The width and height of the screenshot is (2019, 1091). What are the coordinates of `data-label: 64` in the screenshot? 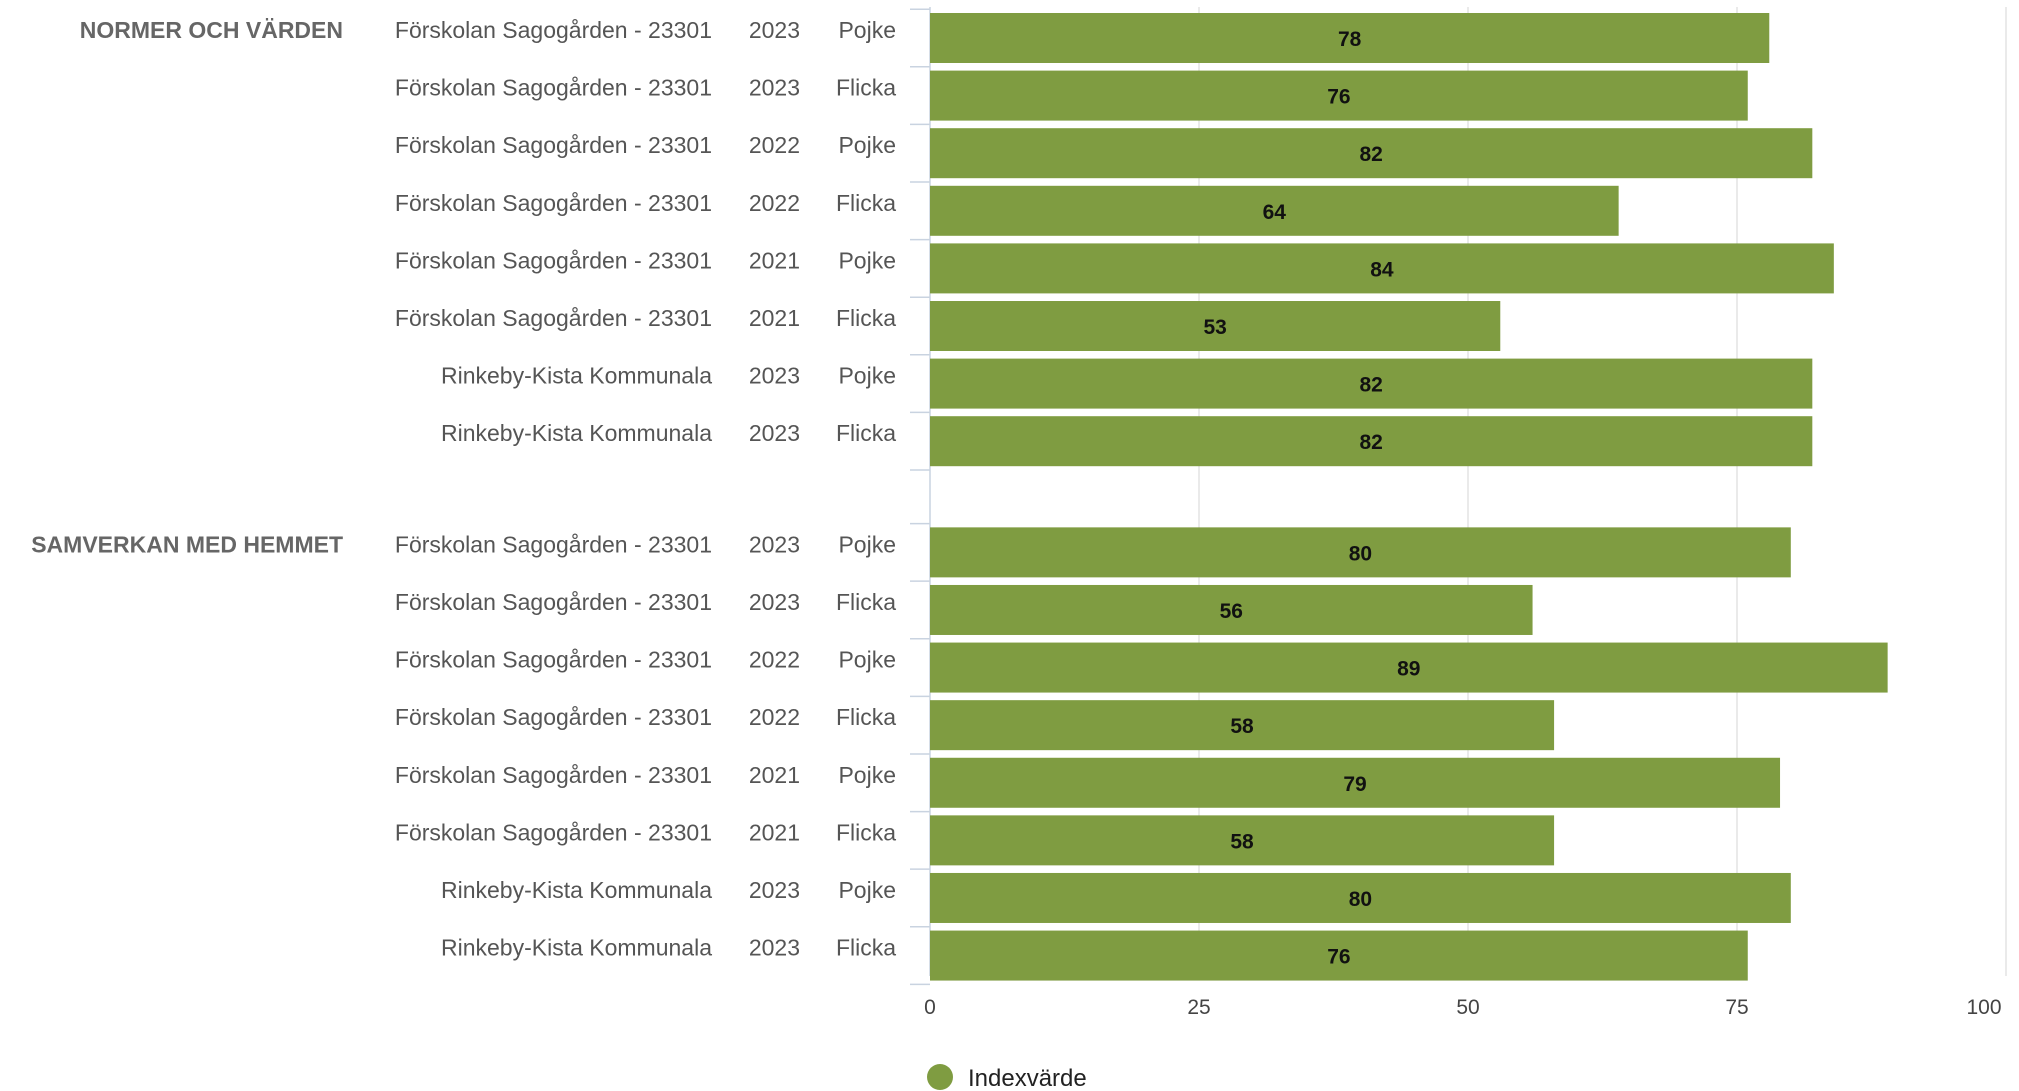 It's located at (1275, 212).